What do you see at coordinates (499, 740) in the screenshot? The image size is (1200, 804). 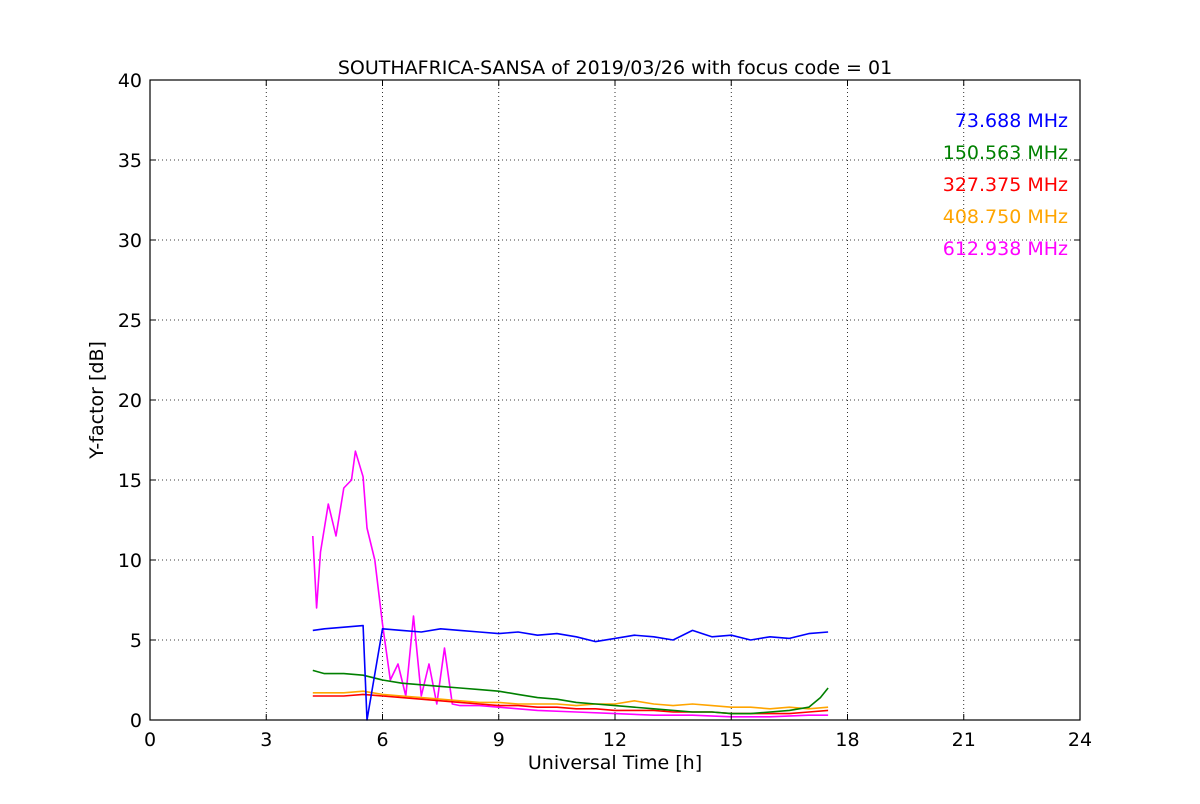 I see `x-tick-label: 9` at bounding box center [499, 740].